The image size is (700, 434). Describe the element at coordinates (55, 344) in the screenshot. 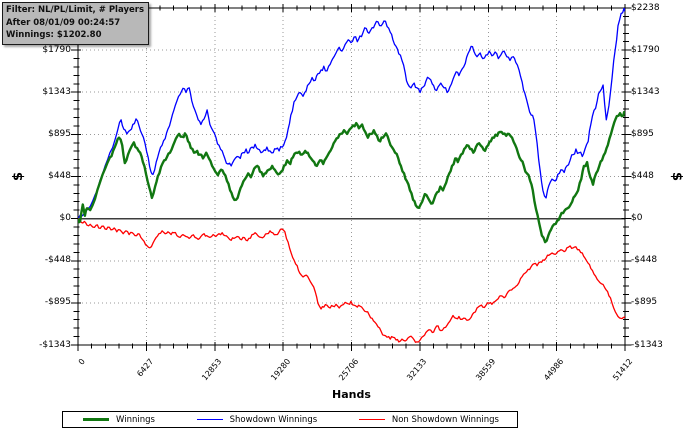

I see `y-tick-label-left: -$1343` at that location.